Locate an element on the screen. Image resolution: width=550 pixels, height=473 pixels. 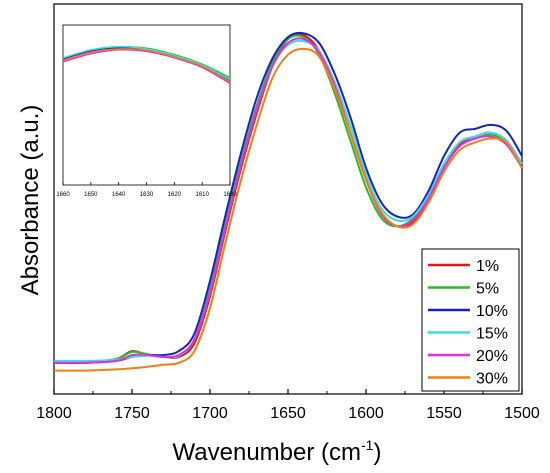
x-tick-label: 1500 is located at coordinates (522, 413).